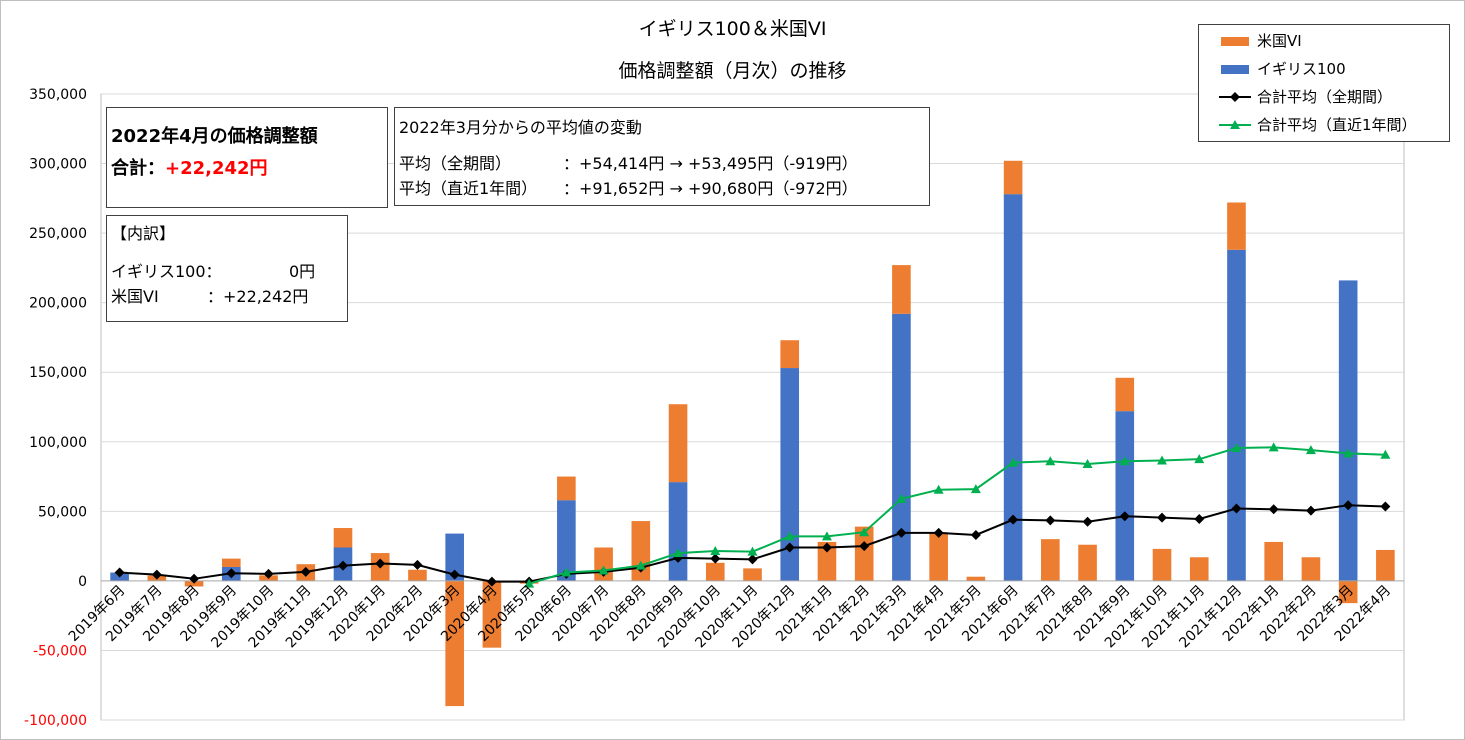  I want to click on breakdown-row2-value: ：+22,242円, so click(257, 295).